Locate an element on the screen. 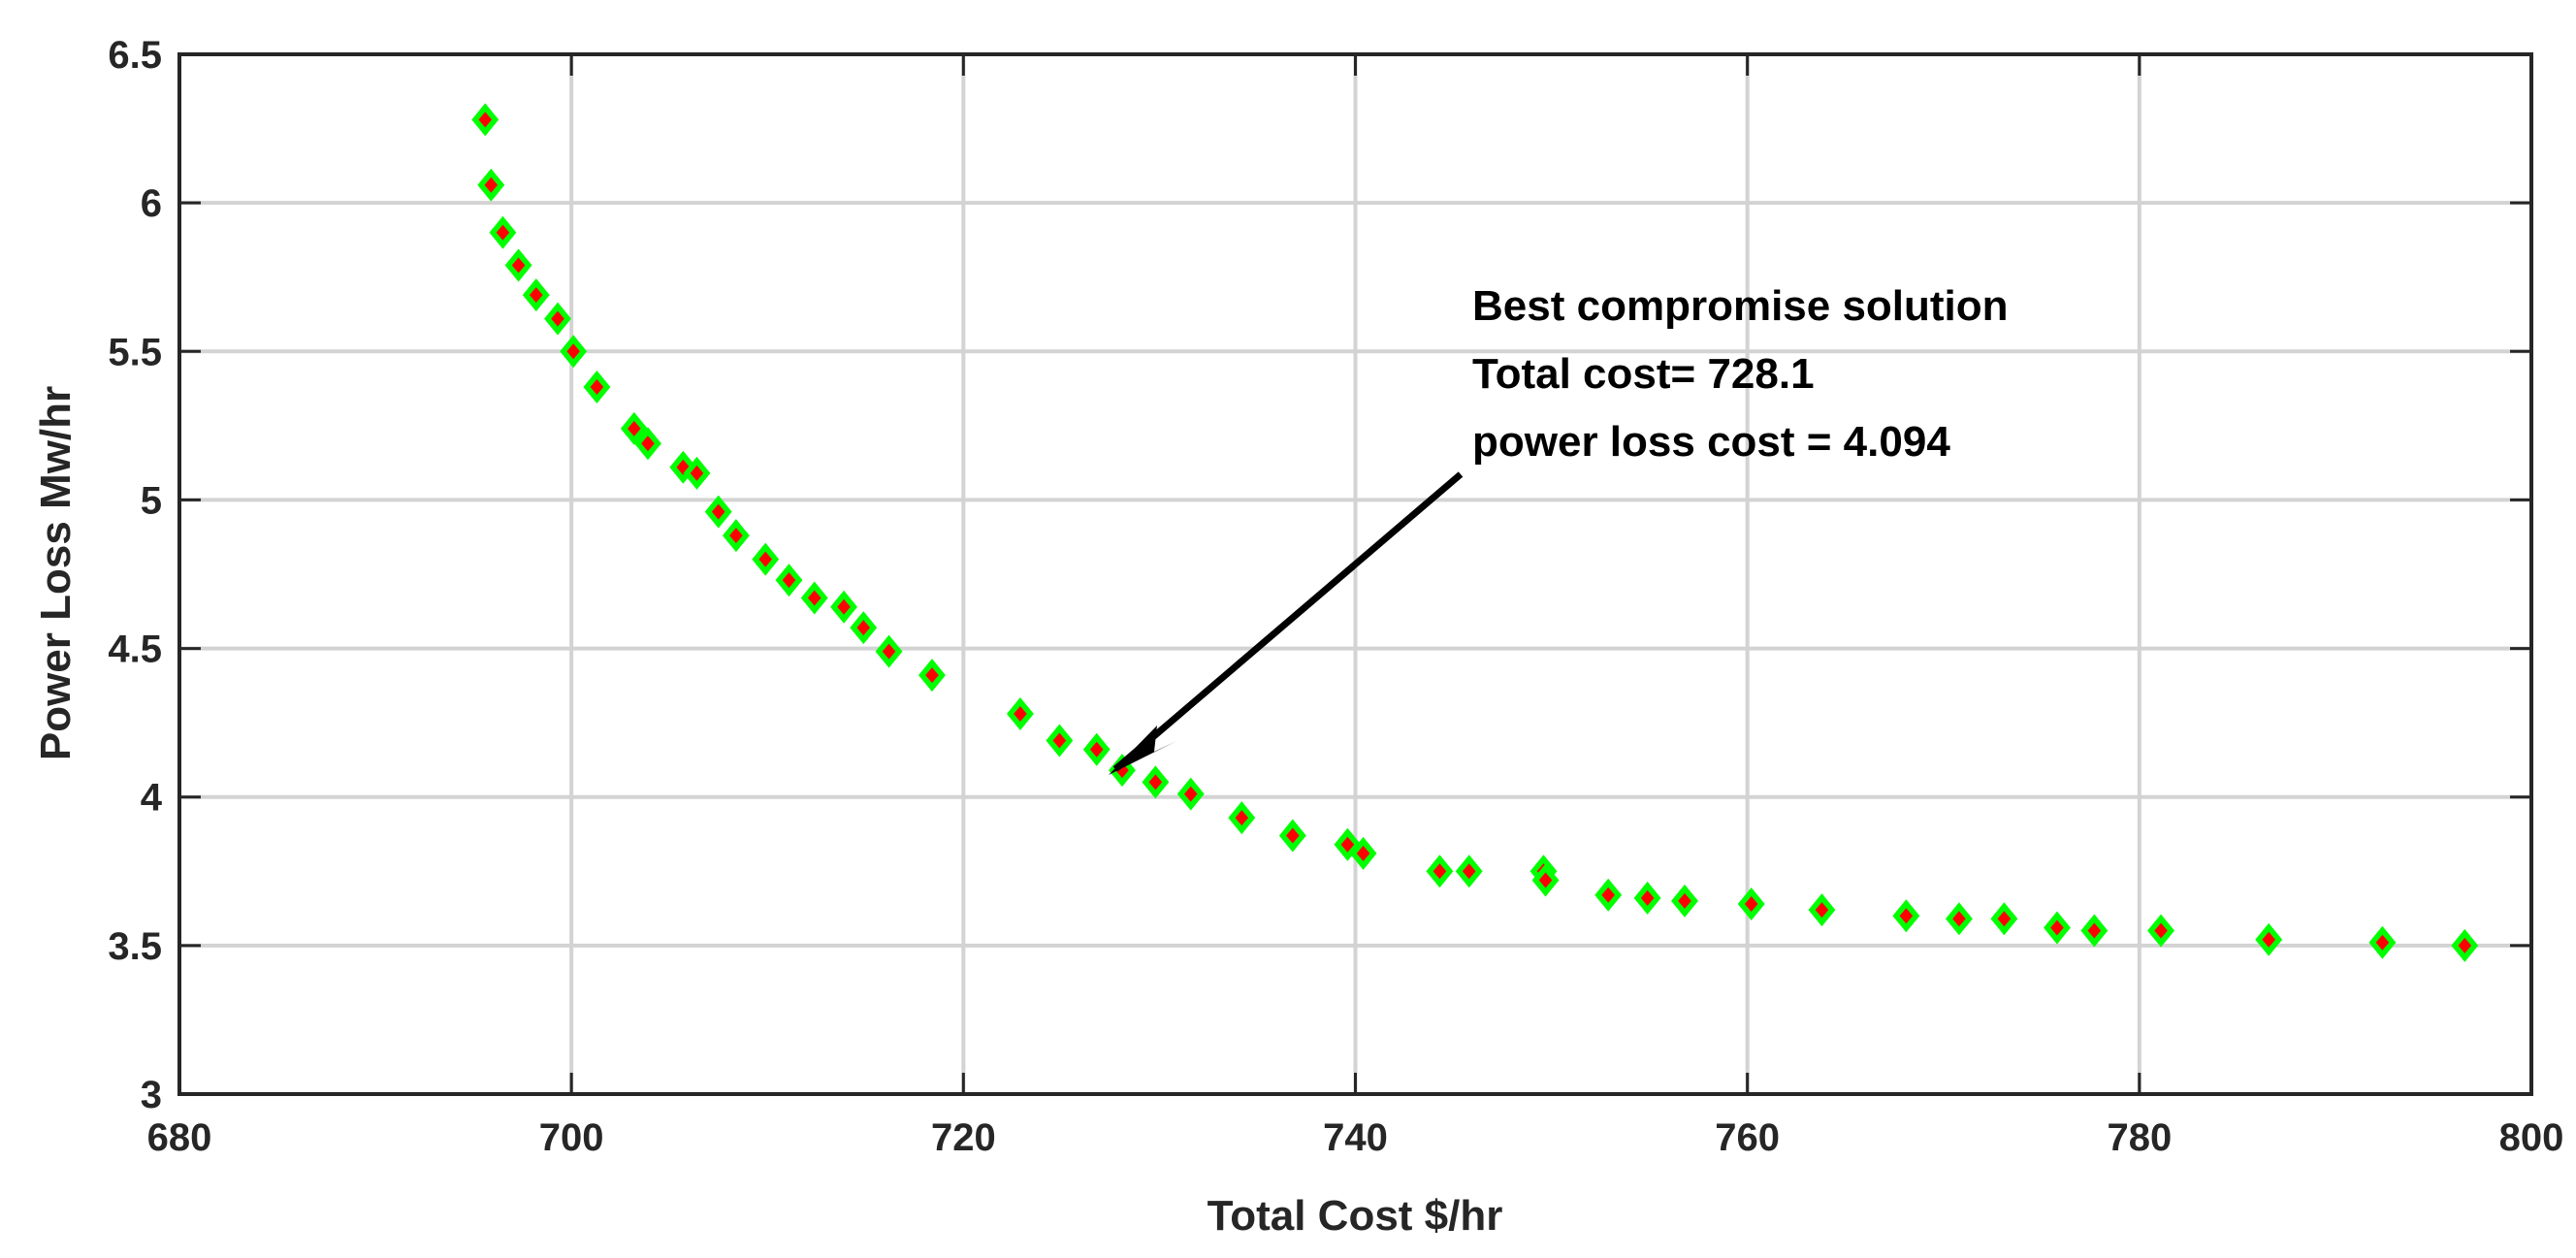  annotation-line-1: Best compromise solution is located at coordinates (1740, 306).